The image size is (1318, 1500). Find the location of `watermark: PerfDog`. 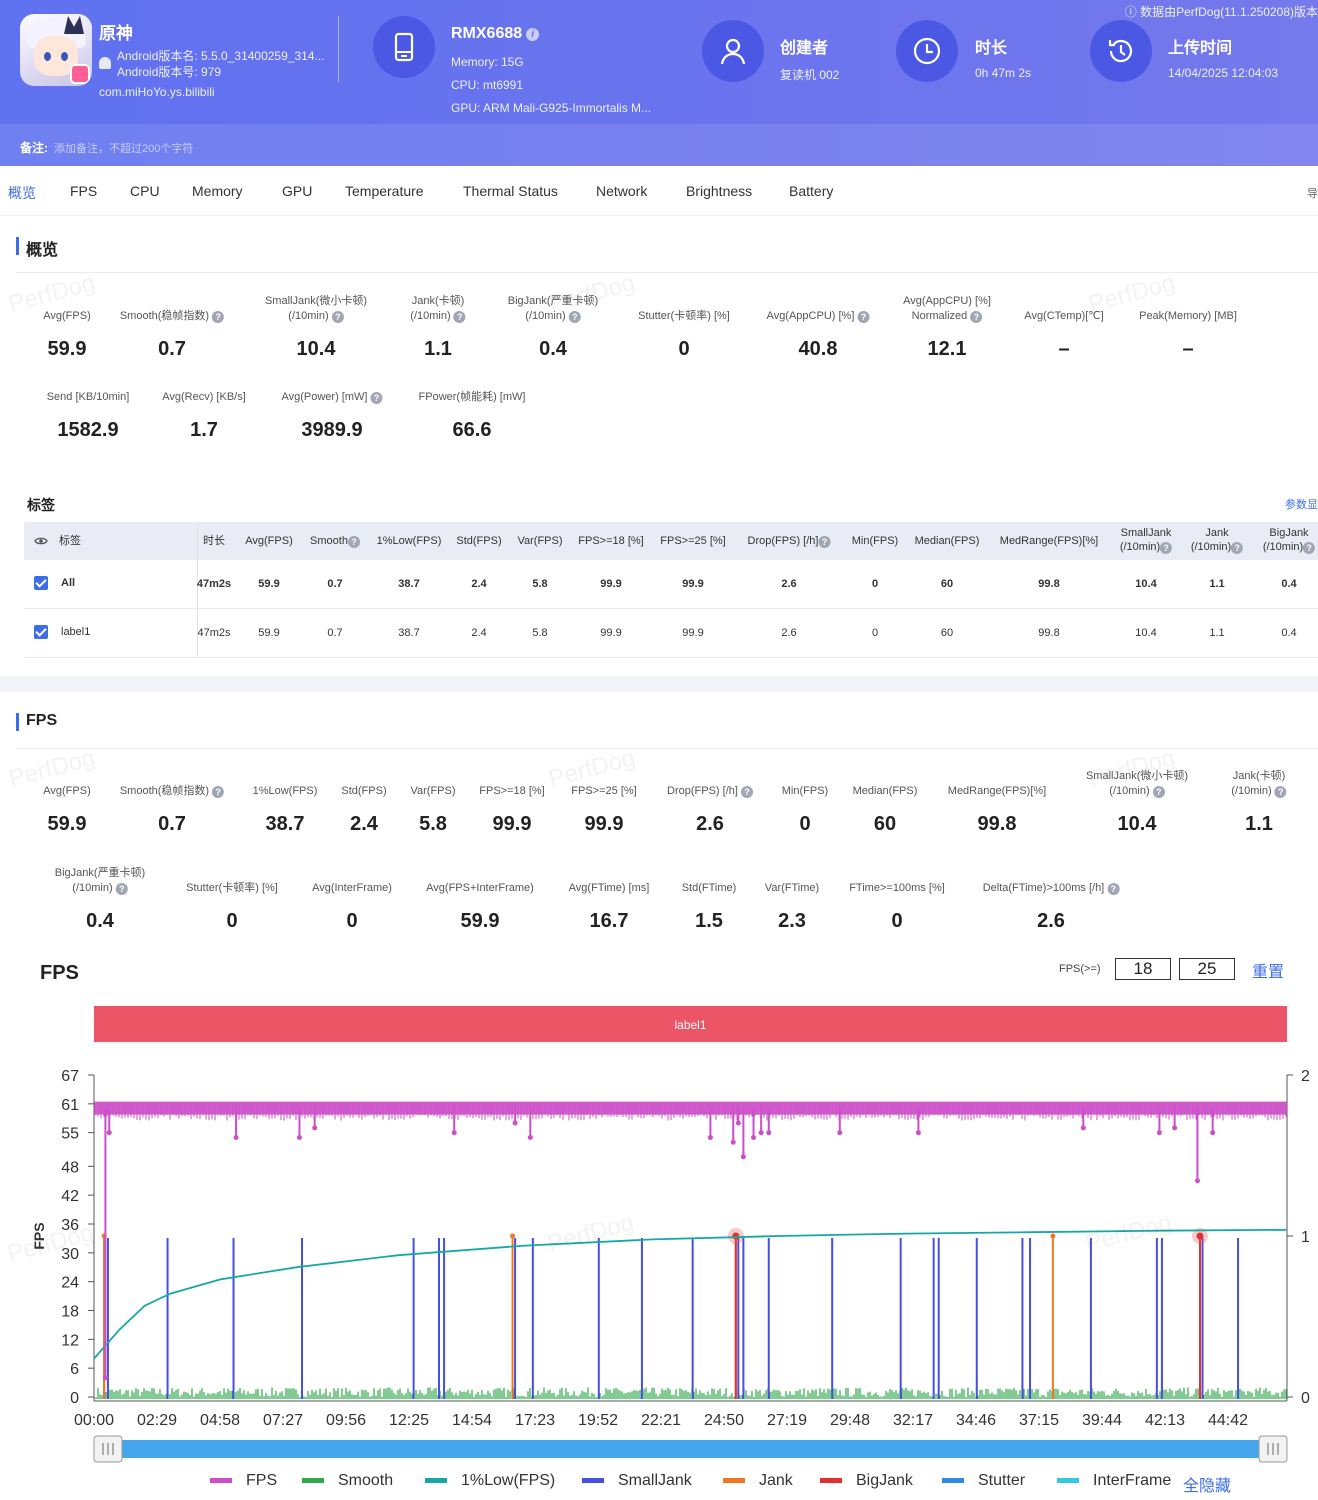

watermark: PerfDog is located at coordinates (591, 1233).